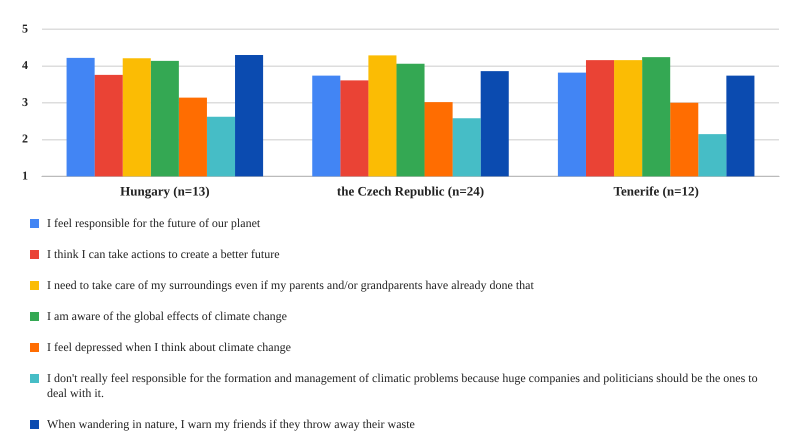  I want to click on legend-label: I need to take care of my surroundings even if my parents and/or grandparents have already done that, so click(290, 285).